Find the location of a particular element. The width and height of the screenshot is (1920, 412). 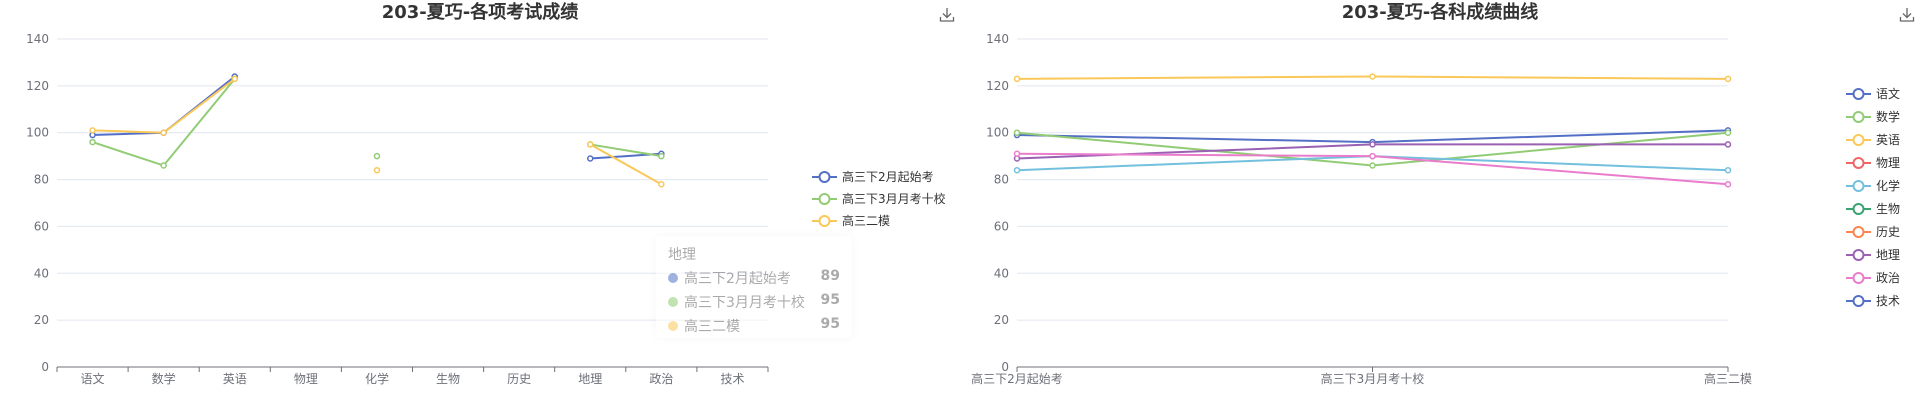

x-tick-label: 数学 is located at coordinates (164, 378).